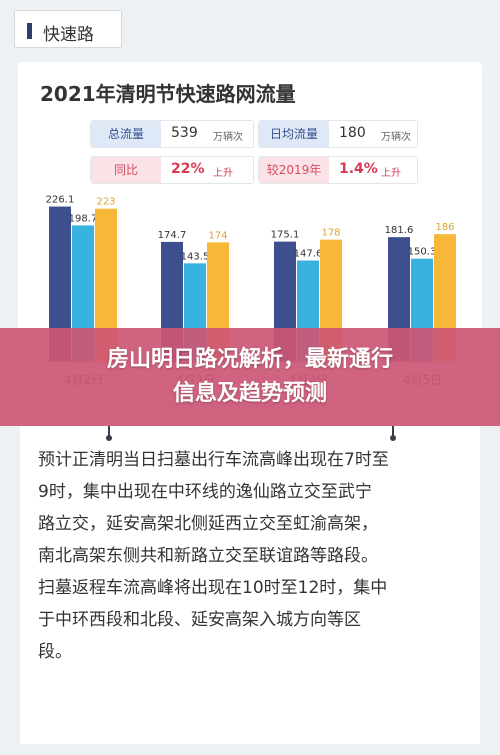  Describe the element at coordinates (249, 359) in the screenshot. I see `headline-line-1: 房山明日路况解析，最新通行` at that location.